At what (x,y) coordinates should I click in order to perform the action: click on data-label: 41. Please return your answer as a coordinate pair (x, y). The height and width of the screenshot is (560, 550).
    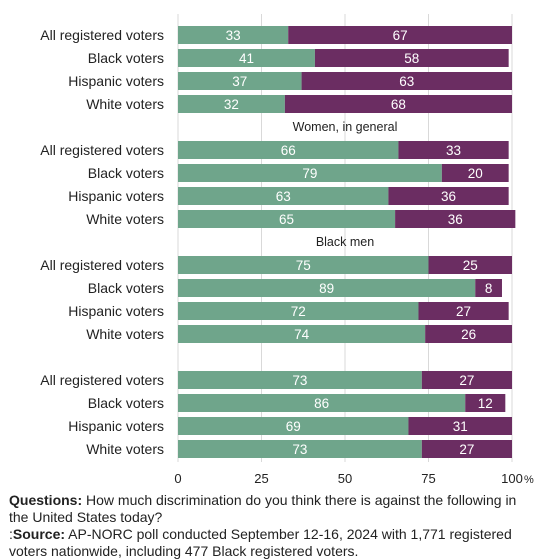
    Looking at the image, I should click on (246, 58).